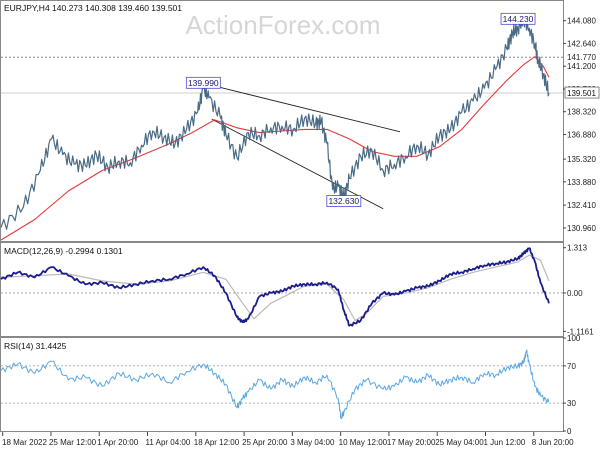 This screenshot has width=600, height=450. Describe the element at coordinates (581, 57) in the screenshot. I see `reference-price-label: 141.770` at that location.